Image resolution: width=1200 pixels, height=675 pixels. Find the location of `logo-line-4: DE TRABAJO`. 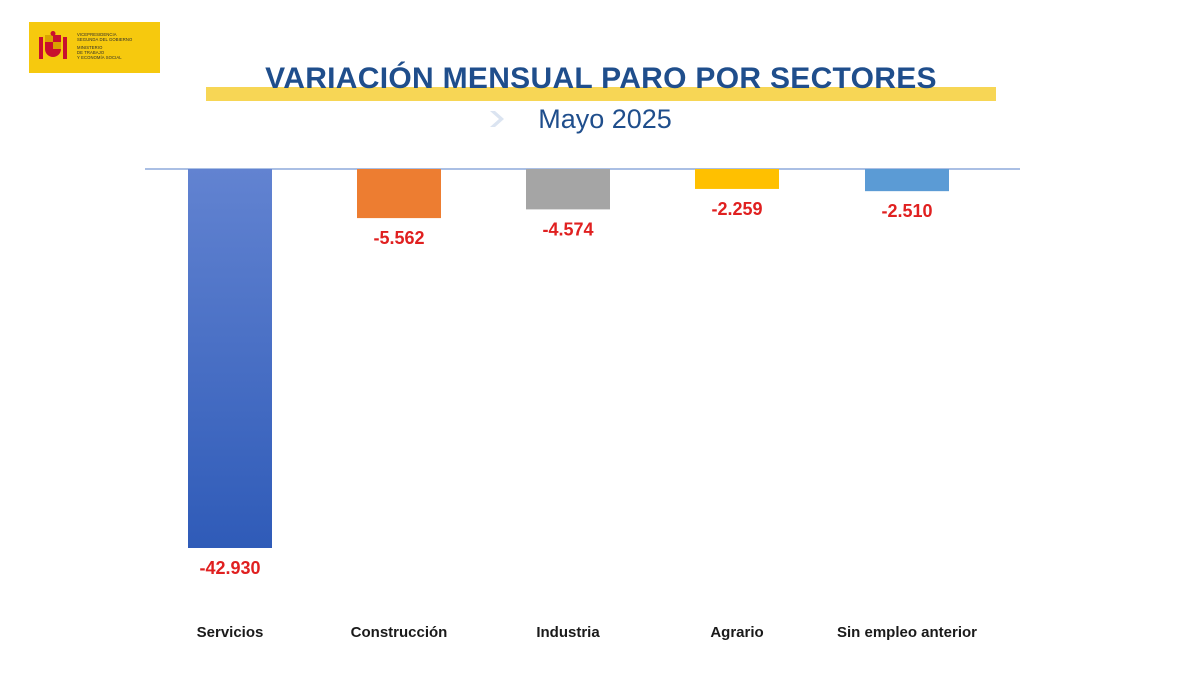

logo-line-4: DE TRABAJO is located at coordinates (91, 52).